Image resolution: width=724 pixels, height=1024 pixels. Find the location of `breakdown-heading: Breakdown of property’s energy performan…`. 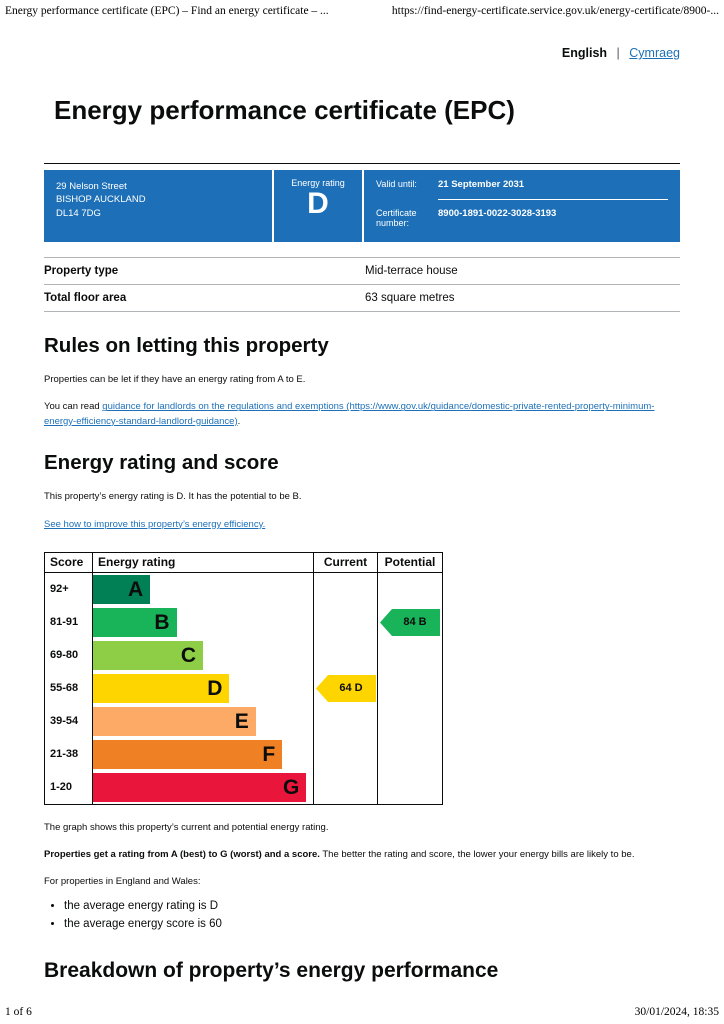

breakdown-heading: Breakdown of property’s energy performan… is located at coordinates (271, 971).